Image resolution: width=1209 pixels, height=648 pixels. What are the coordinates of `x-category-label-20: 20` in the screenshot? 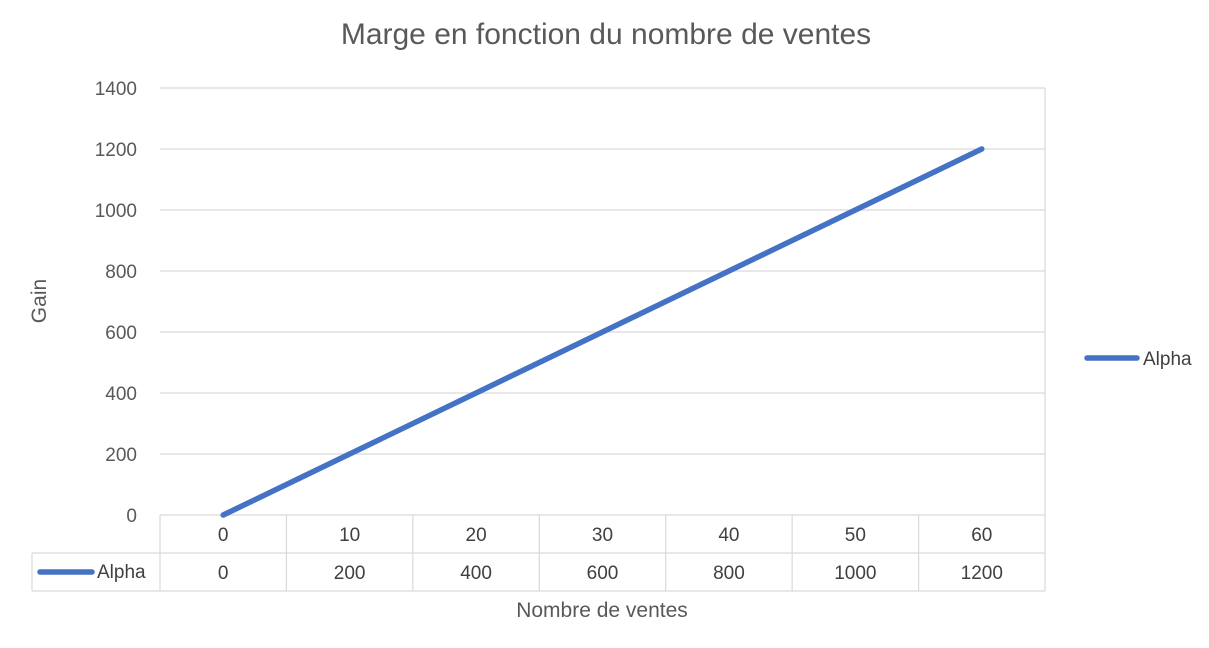 It's located at (476, 535).